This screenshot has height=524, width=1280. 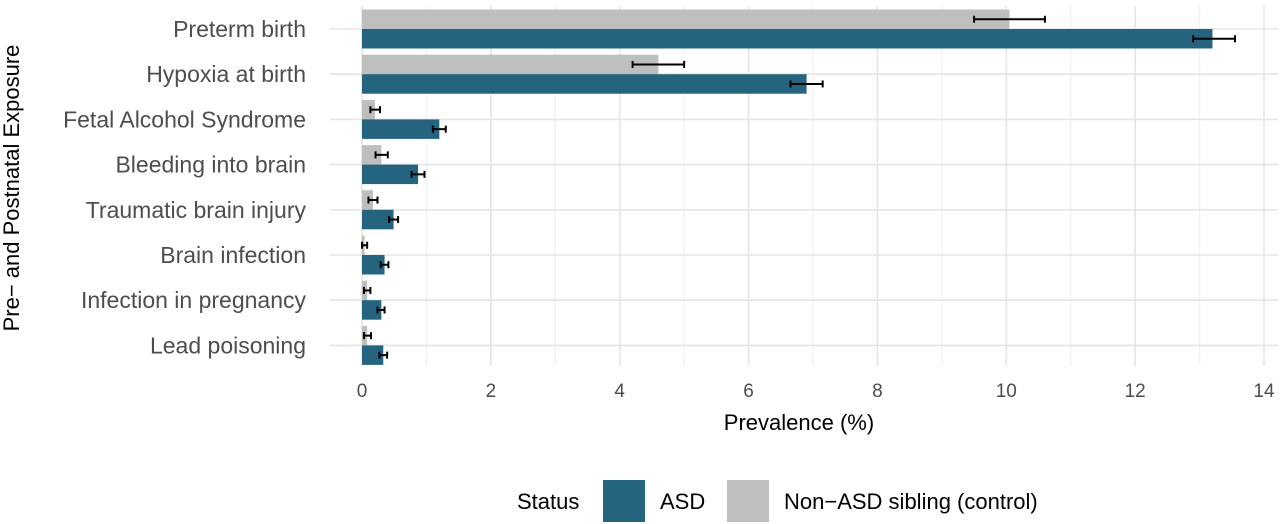 What do you see at coordinates (748, 501) in the screenshot?
I see `legend-swatch-control` at bounding box center [748, 501].